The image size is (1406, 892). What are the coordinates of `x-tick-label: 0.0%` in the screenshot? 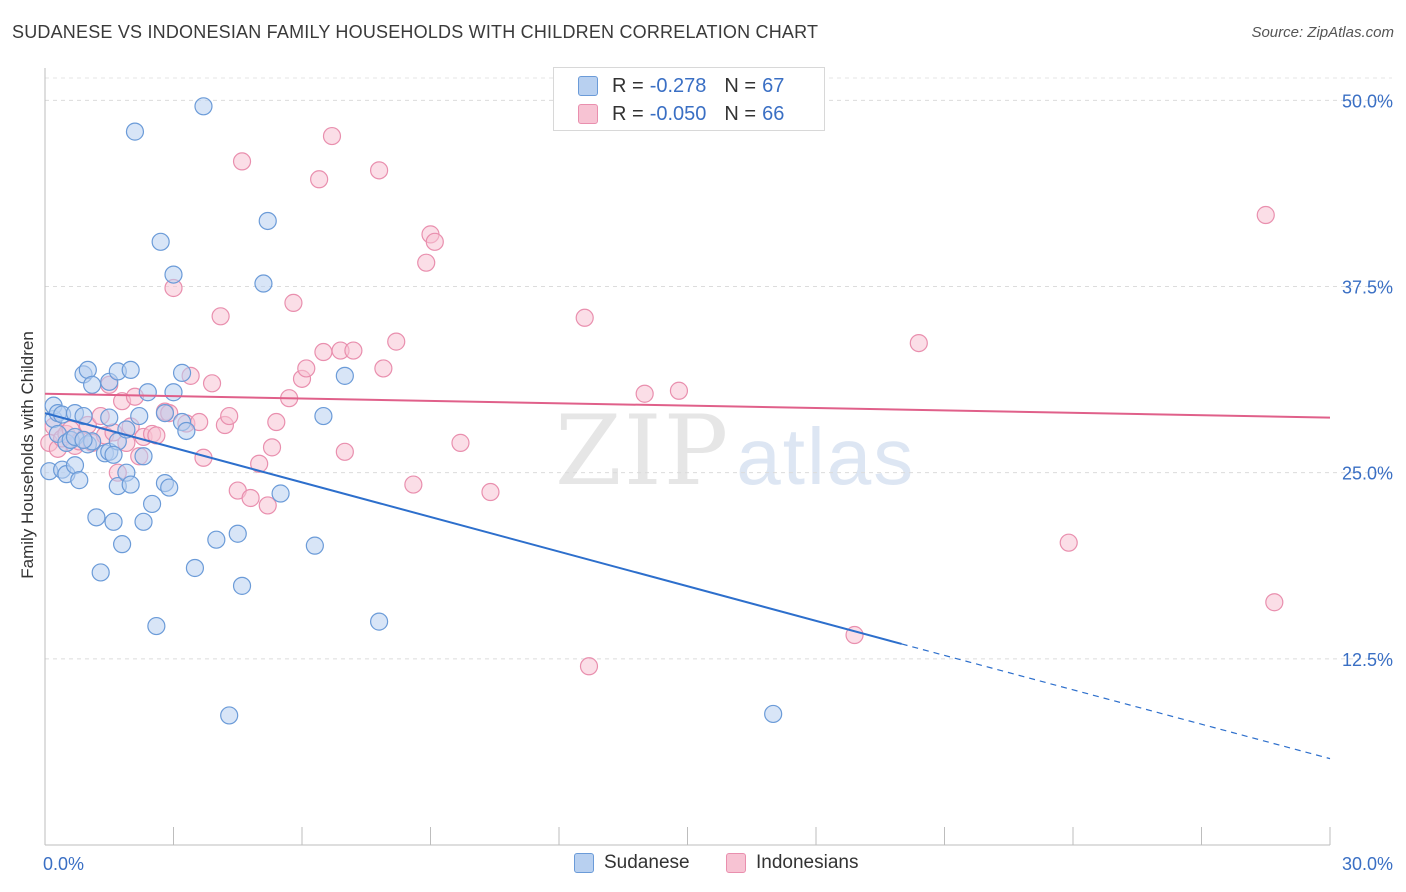 It's located at (63, 864).